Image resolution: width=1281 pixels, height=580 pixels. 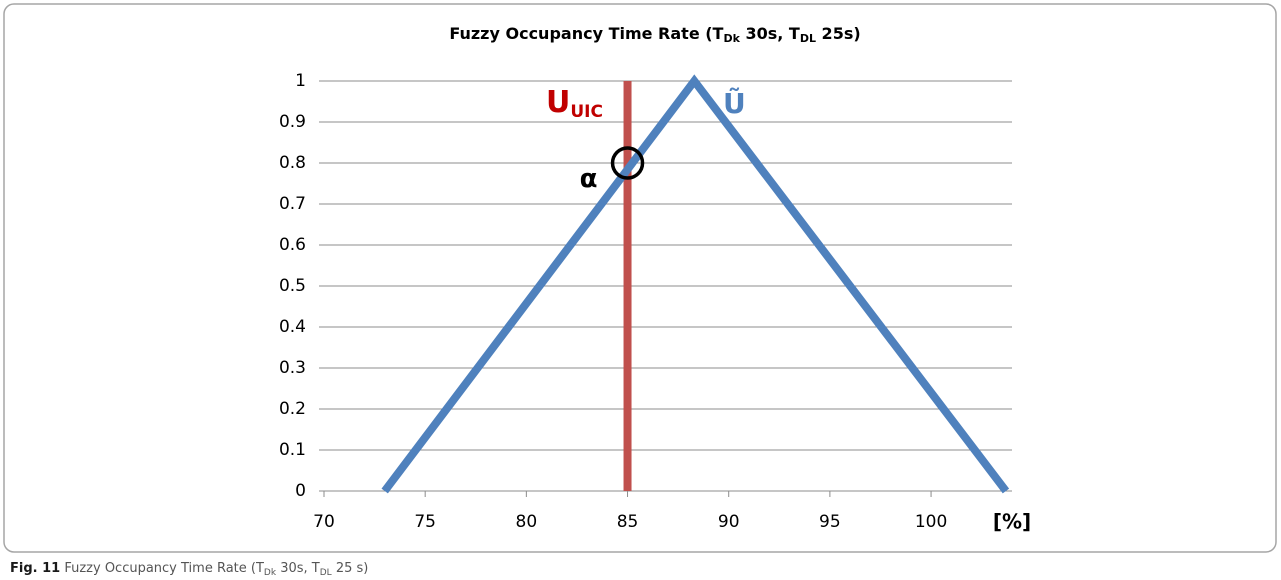 I want to click on y-tick-label: 0.4, so click(x=292, y=327).